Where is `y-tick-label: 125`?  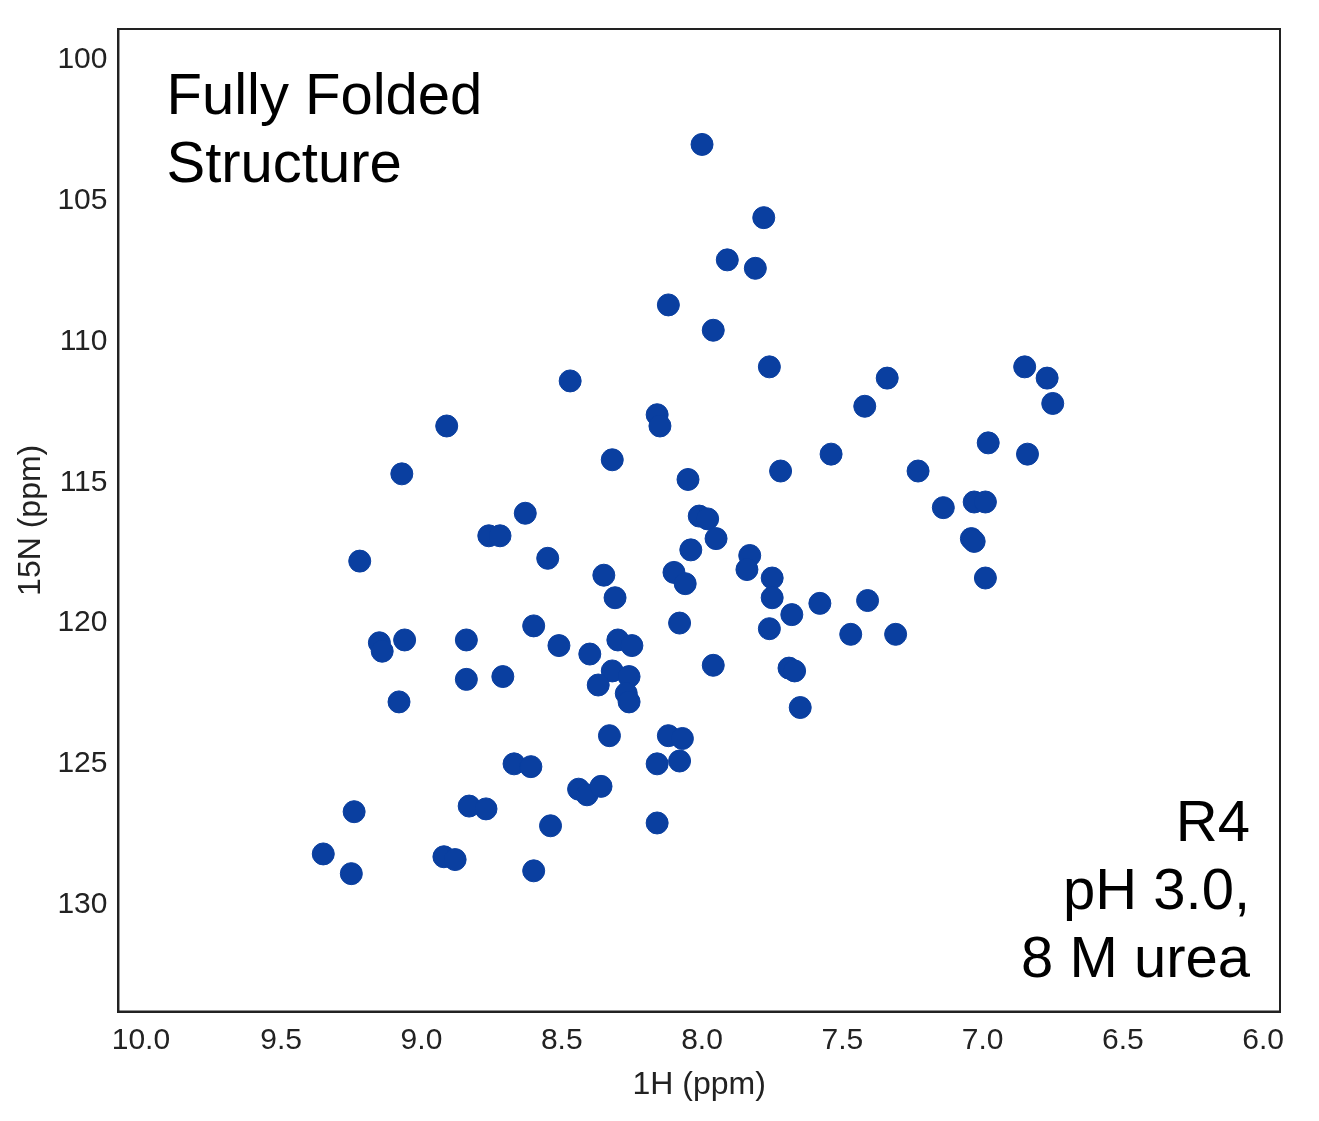 y-tick-label: 125 is located at coordinates (82, 762).